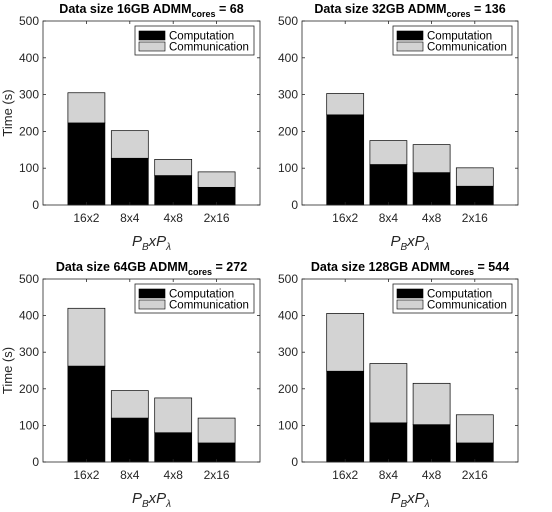  I want to click on chart-title: Data size 16GB ADMMcores = 68, so click(151, 10).